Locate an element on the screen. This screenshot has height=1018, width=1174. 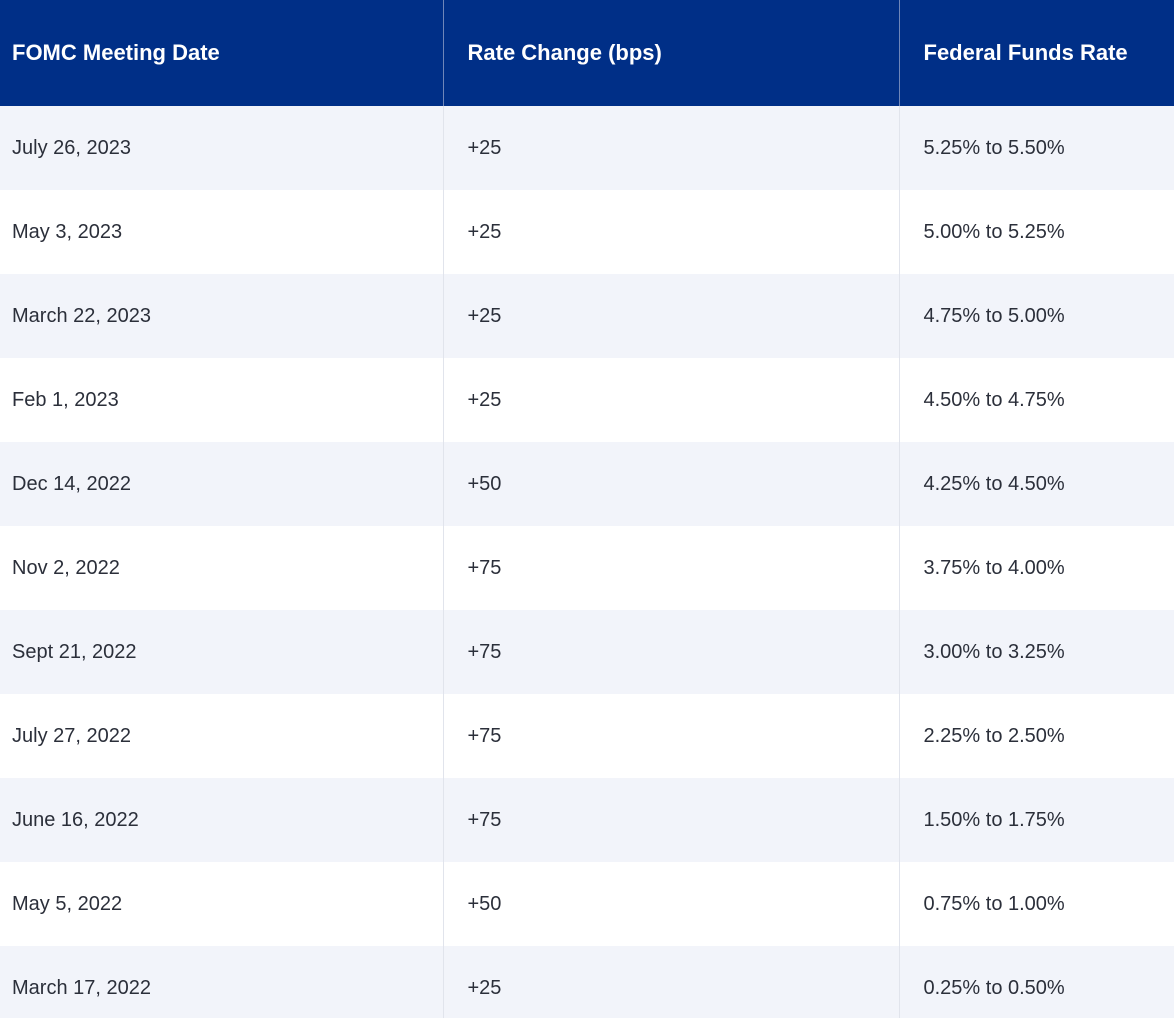
table-row: May 5, 2022 +50 0.75% to 1.00% is located at coordinates (587, 904).